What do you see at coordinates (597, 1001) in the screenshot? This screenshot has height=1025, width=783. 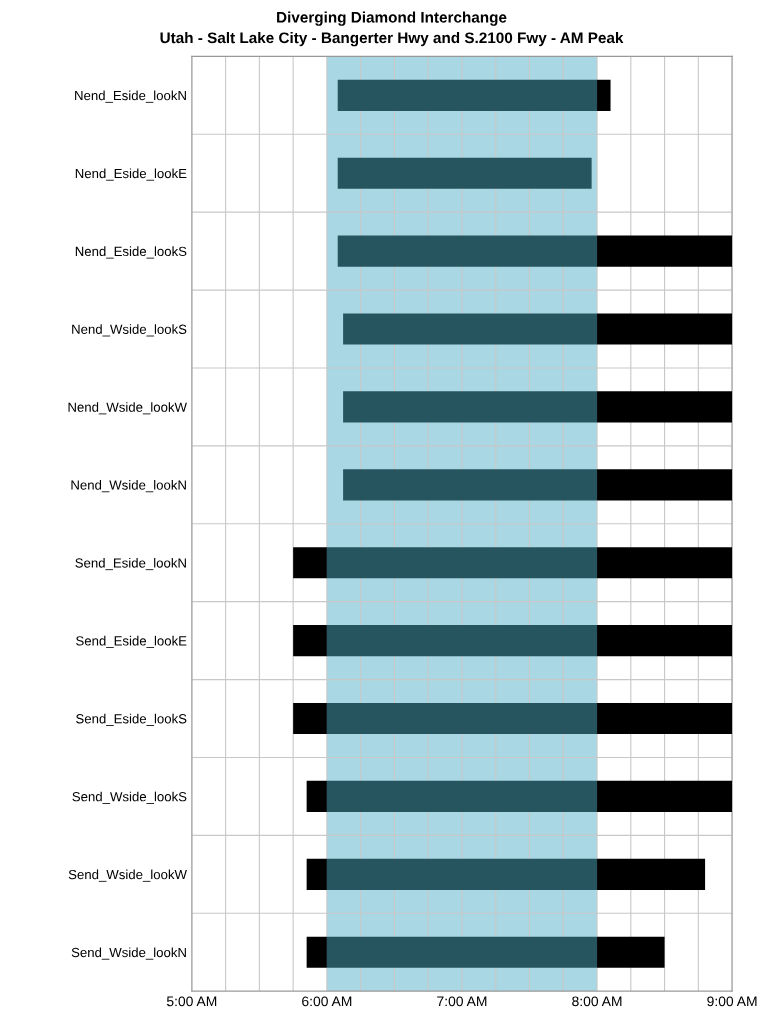 I see `x-tick-label: 8:00 AM` at bounding box center [597, 1001].